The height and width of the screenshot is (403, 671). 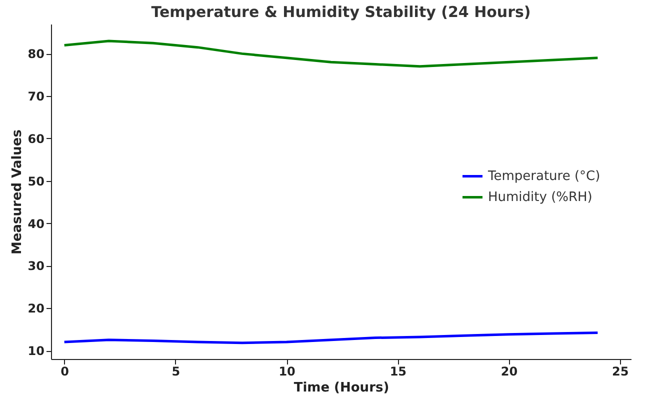 I want to click on x-tick-label: 0, so click(x=65, y=371).